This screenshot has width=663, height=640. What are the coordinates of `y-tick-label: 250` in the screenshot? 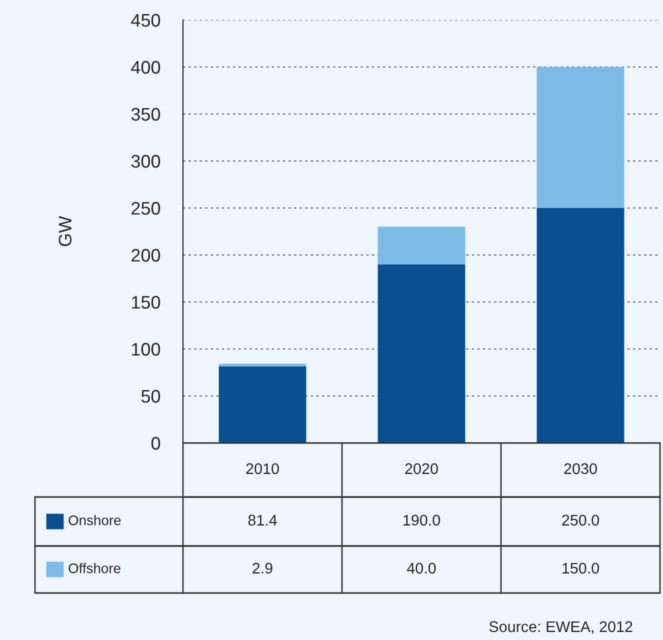 It's located at (146, 208).